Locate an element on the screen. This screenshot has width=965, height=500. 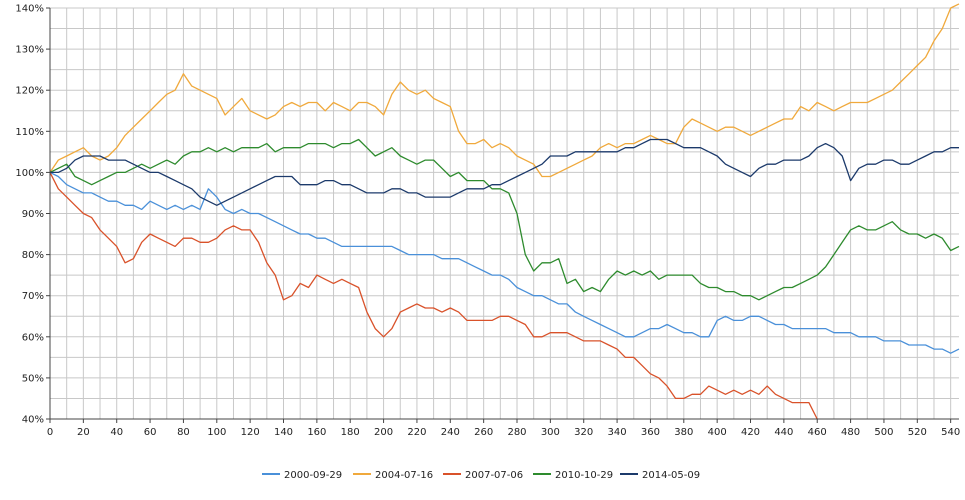
y-tick-label: 140% is located at coordinates (29, 9).